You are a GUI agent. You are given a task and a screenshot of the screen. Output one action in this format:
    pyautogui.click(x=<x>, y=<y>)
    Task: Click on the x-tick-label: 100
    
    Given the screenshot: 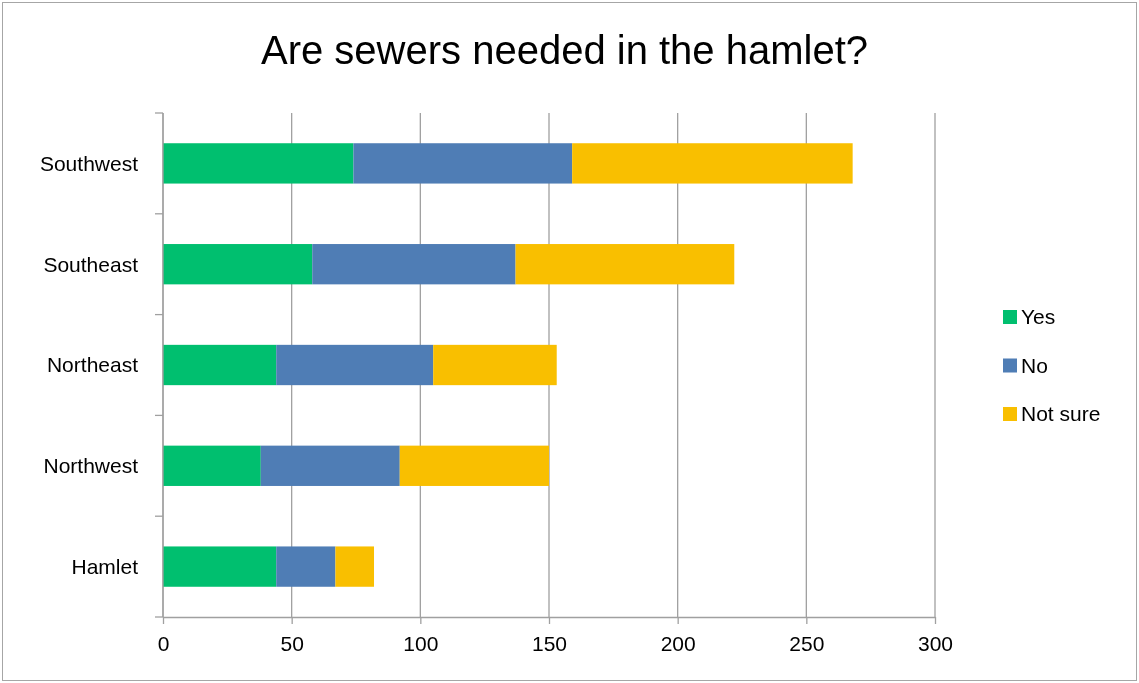 What is the action you would take?
    pyautogui.click(x=421, y=643)
    